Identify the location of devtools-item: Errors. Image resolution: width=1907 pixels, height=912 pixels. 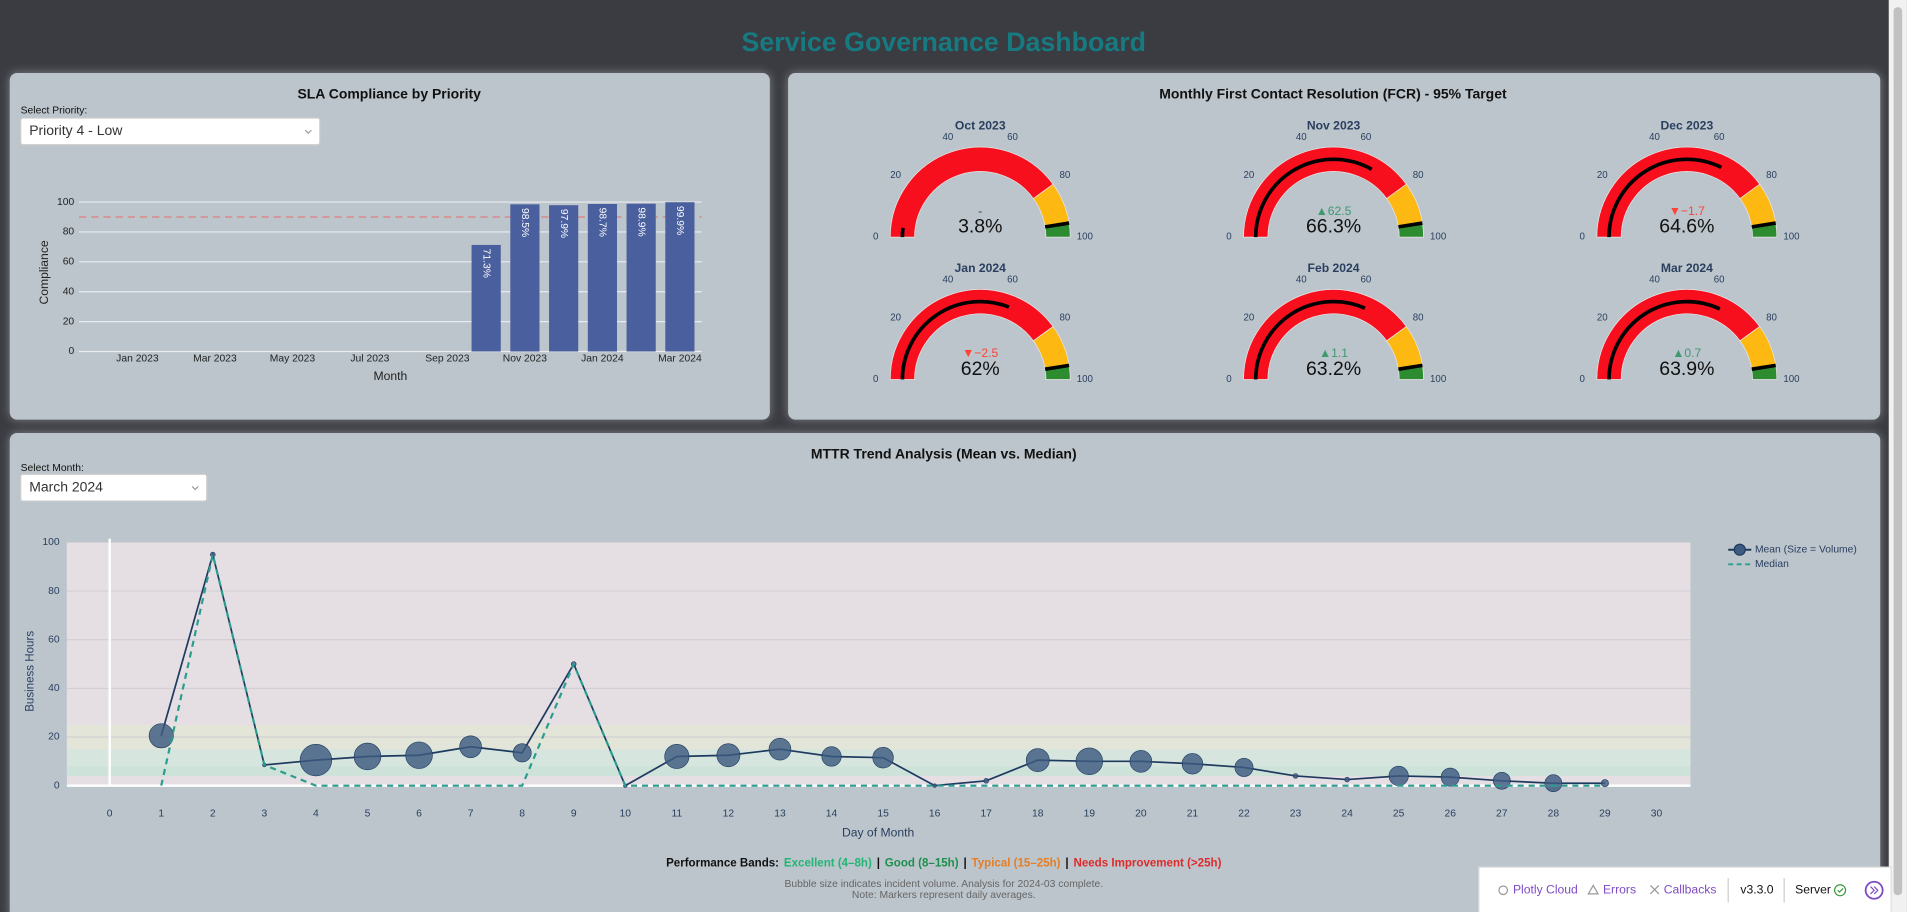
(1619, 889).